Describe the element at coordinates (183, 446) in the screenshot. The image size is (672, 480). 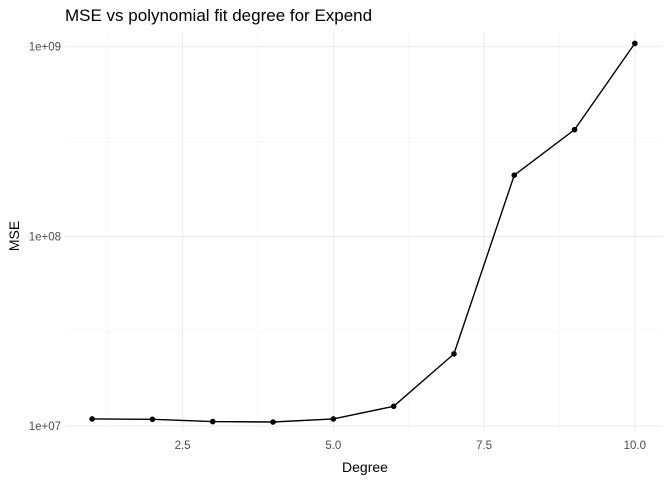
I see `x-tick-label: 2.5` at that location.